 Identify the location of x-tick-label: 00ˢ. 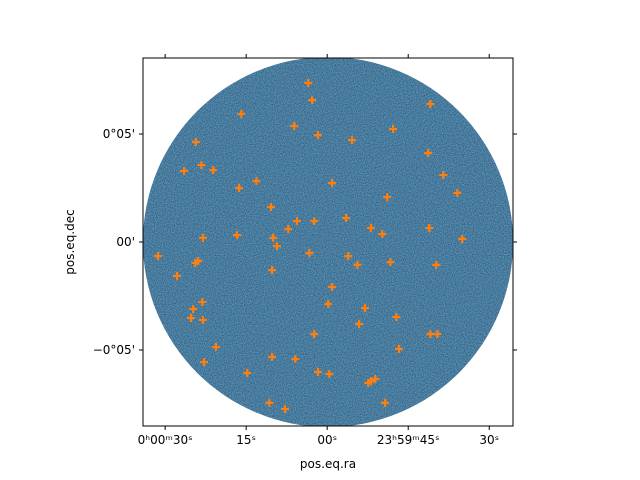
(327, 440).